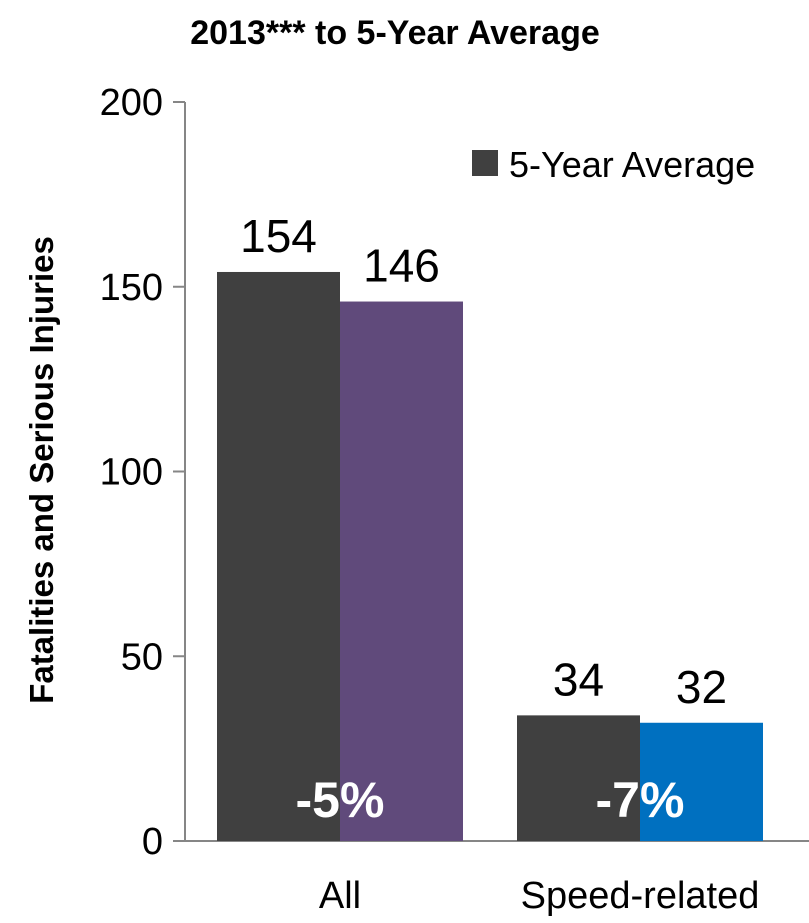 This screenshot has height=923, width=809. What do you see at coordinates (578, 679) in the screenshot?
I see `data-label: 34` at bounding box center [578, 679].